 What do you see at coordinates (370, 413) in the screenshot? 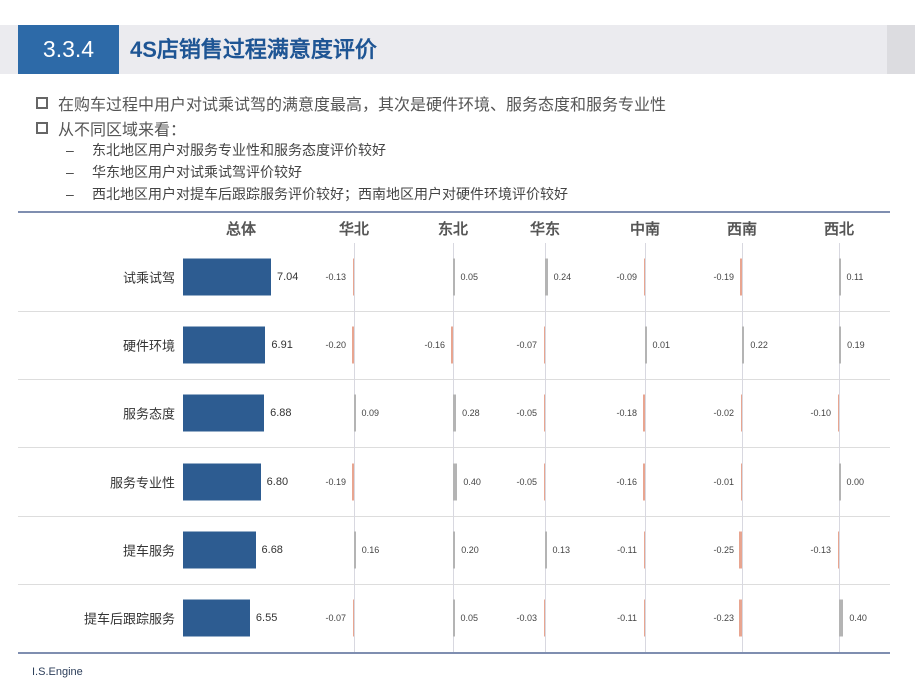
I see `diff-value: 0.09` at bounding box center [370, 413].